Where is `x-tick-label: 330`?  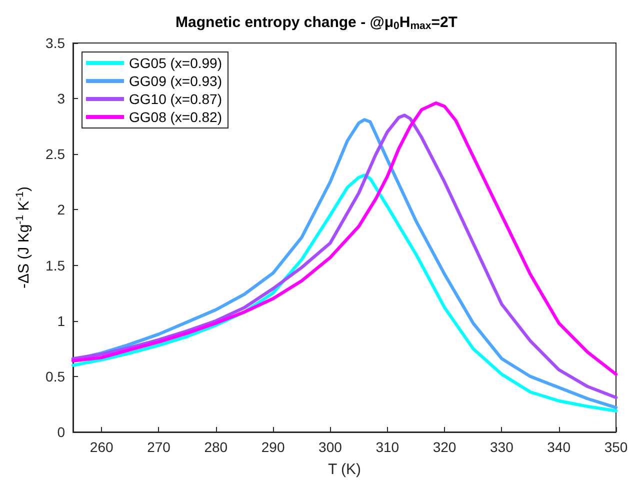
x-tick-label: 330 is located at coordinates (502, 447).